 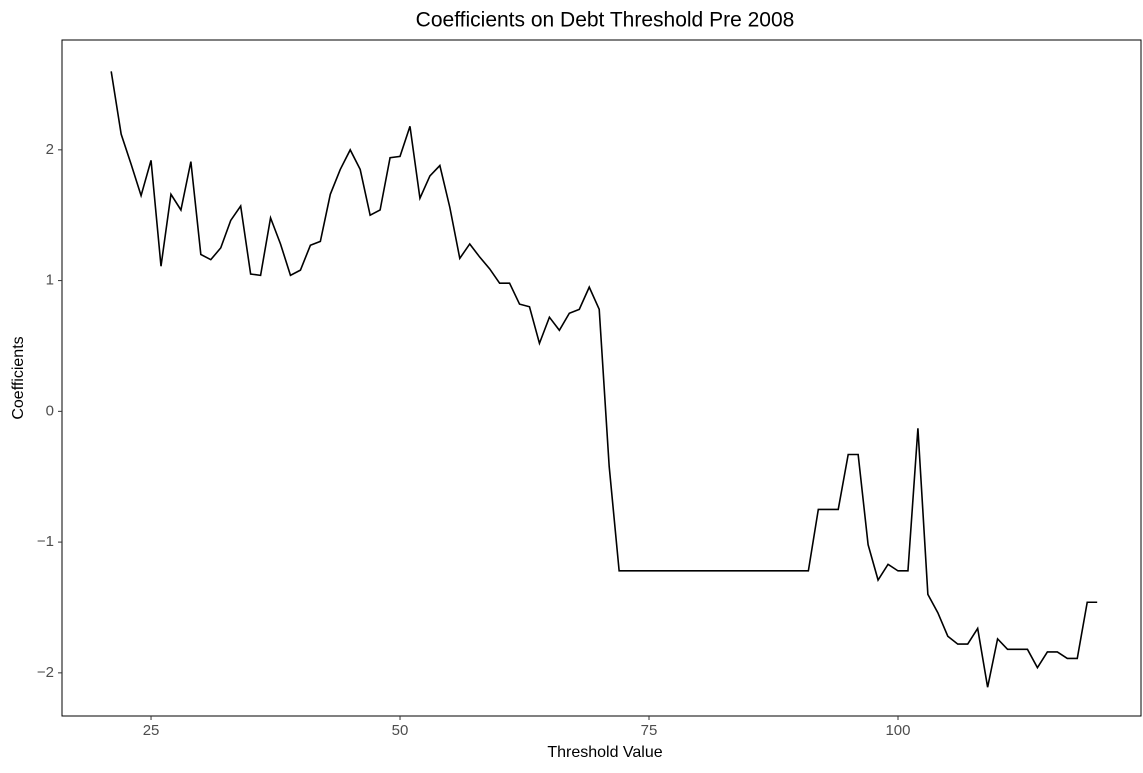 I want to click on x-axis-label: Threshold Value, so click(x=604, y=752).